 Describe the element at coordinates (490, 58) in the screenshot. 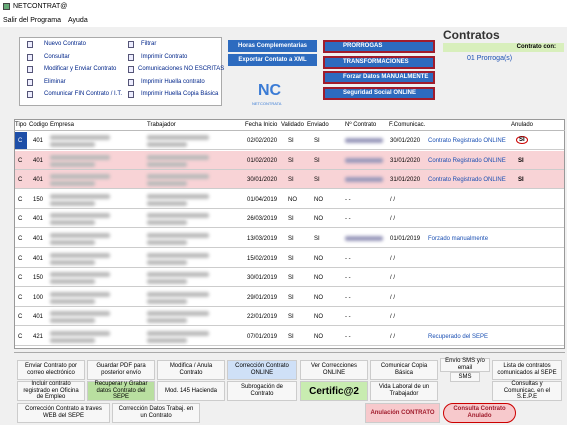

I see `panel-item: 01 Prorroga(s)` at that location.